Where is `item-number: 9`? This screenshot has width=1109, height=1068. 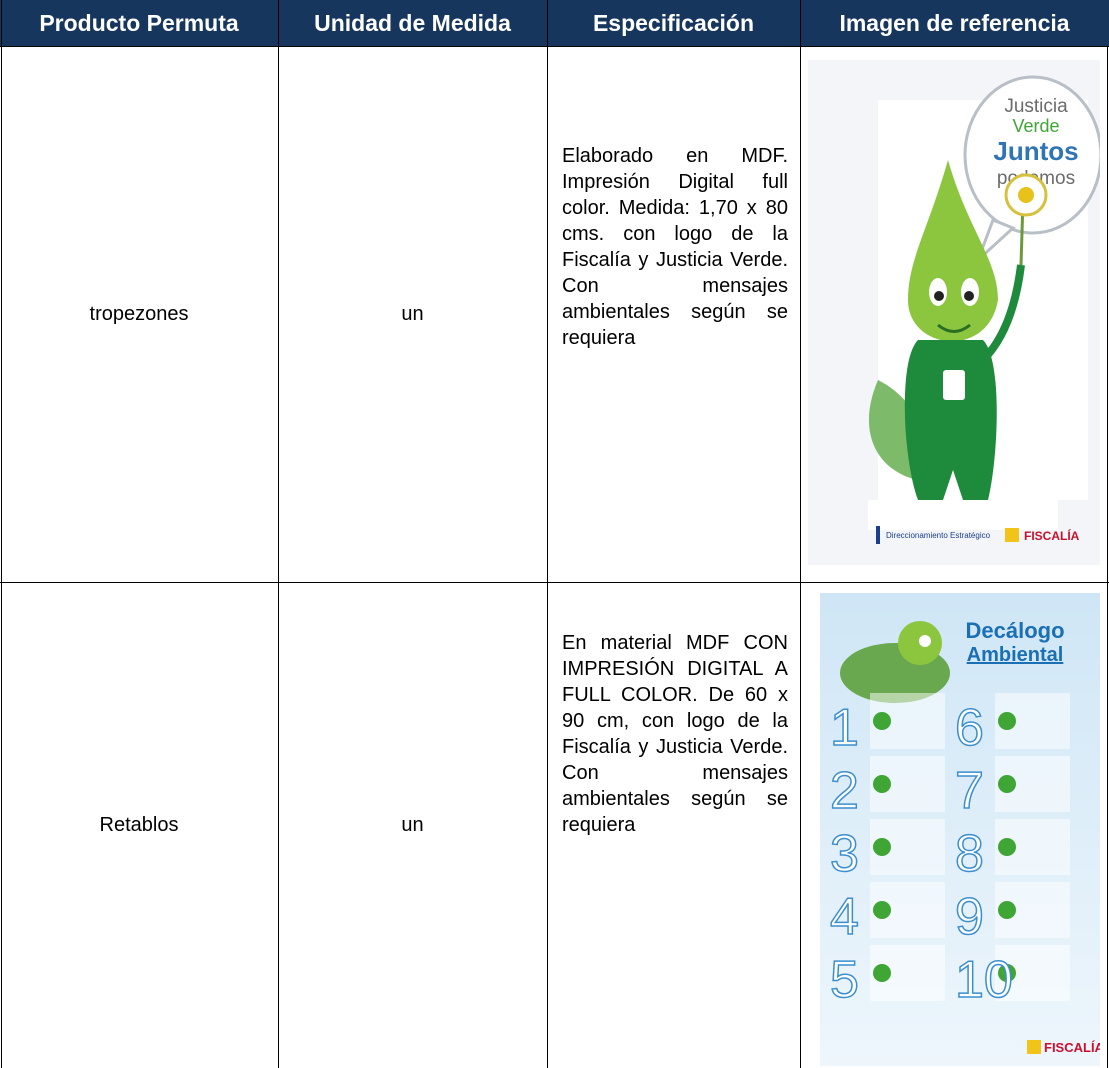 item-number: 9 is located at coordinates (969, 917).